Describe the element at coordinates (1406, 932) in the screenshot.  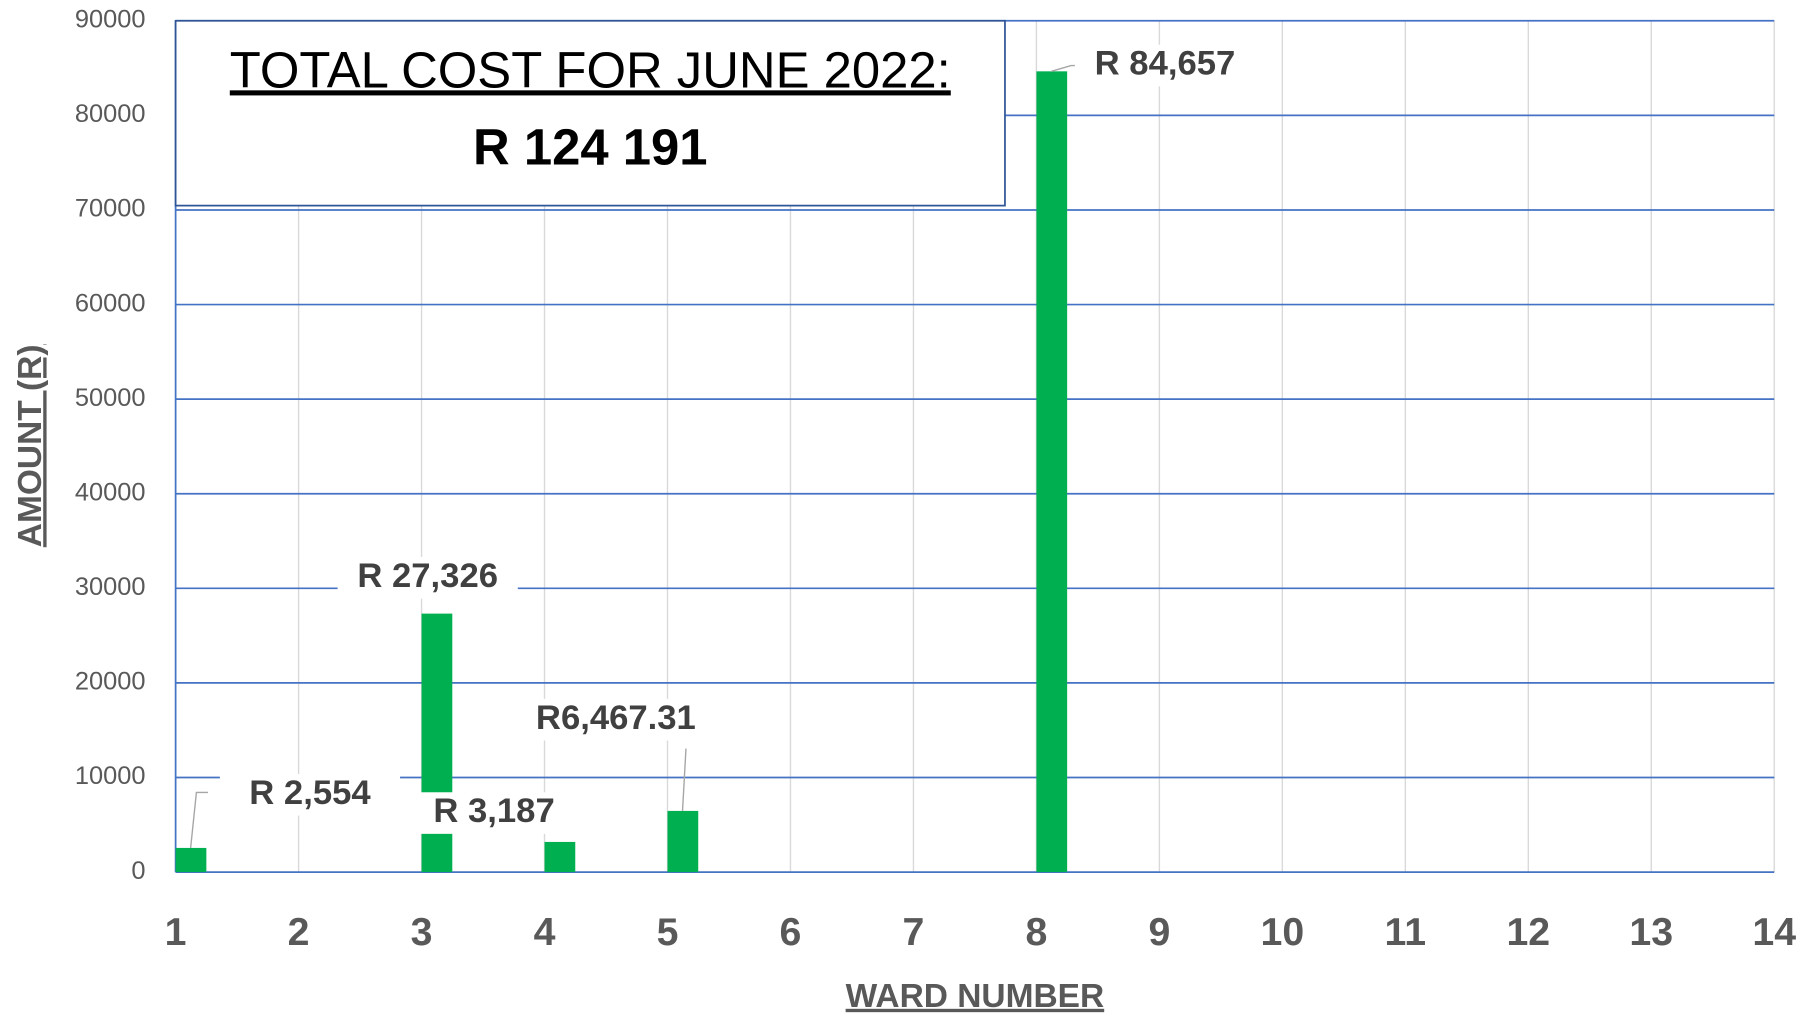
I see `x-tick-label: 11` at that location.